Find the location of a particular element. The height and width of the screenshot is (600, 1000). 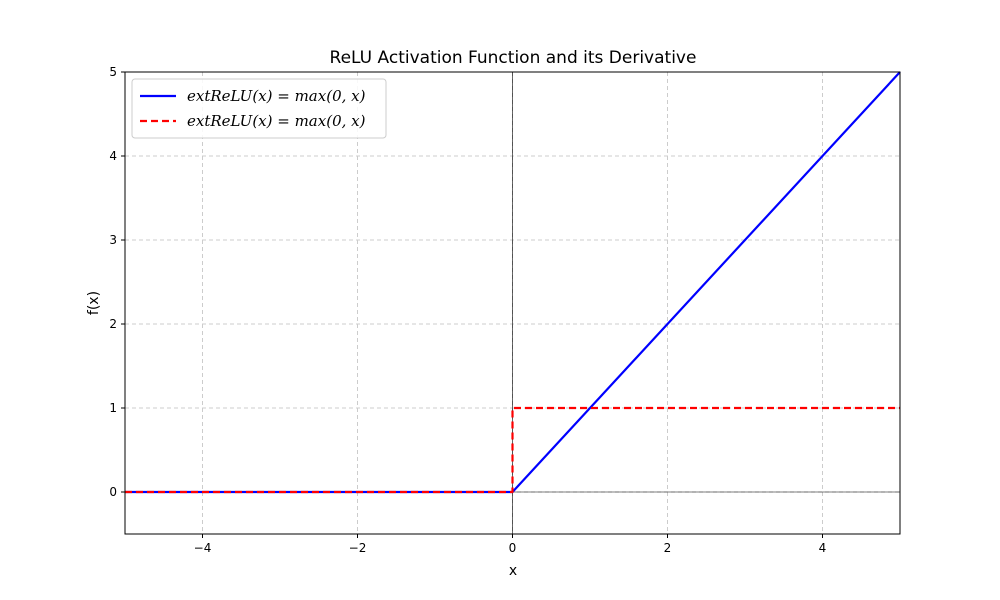

x-axis-label: x is located at coordinates (513, 571).